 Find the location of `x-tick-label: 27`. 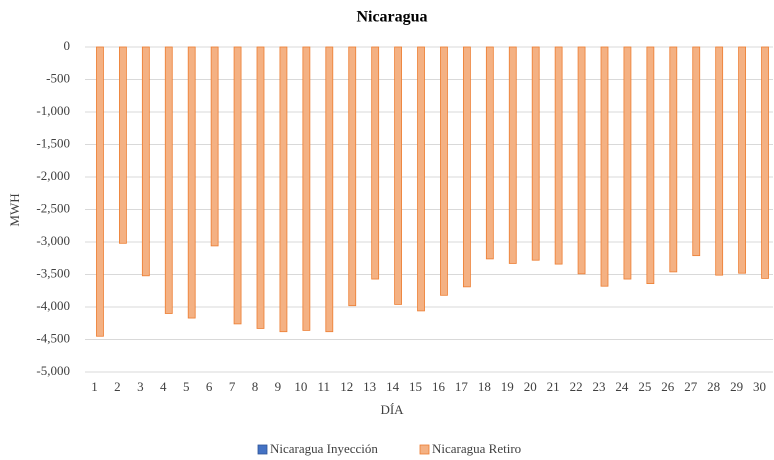

x-tick-label: 27 is located at coordinates (691, 386).